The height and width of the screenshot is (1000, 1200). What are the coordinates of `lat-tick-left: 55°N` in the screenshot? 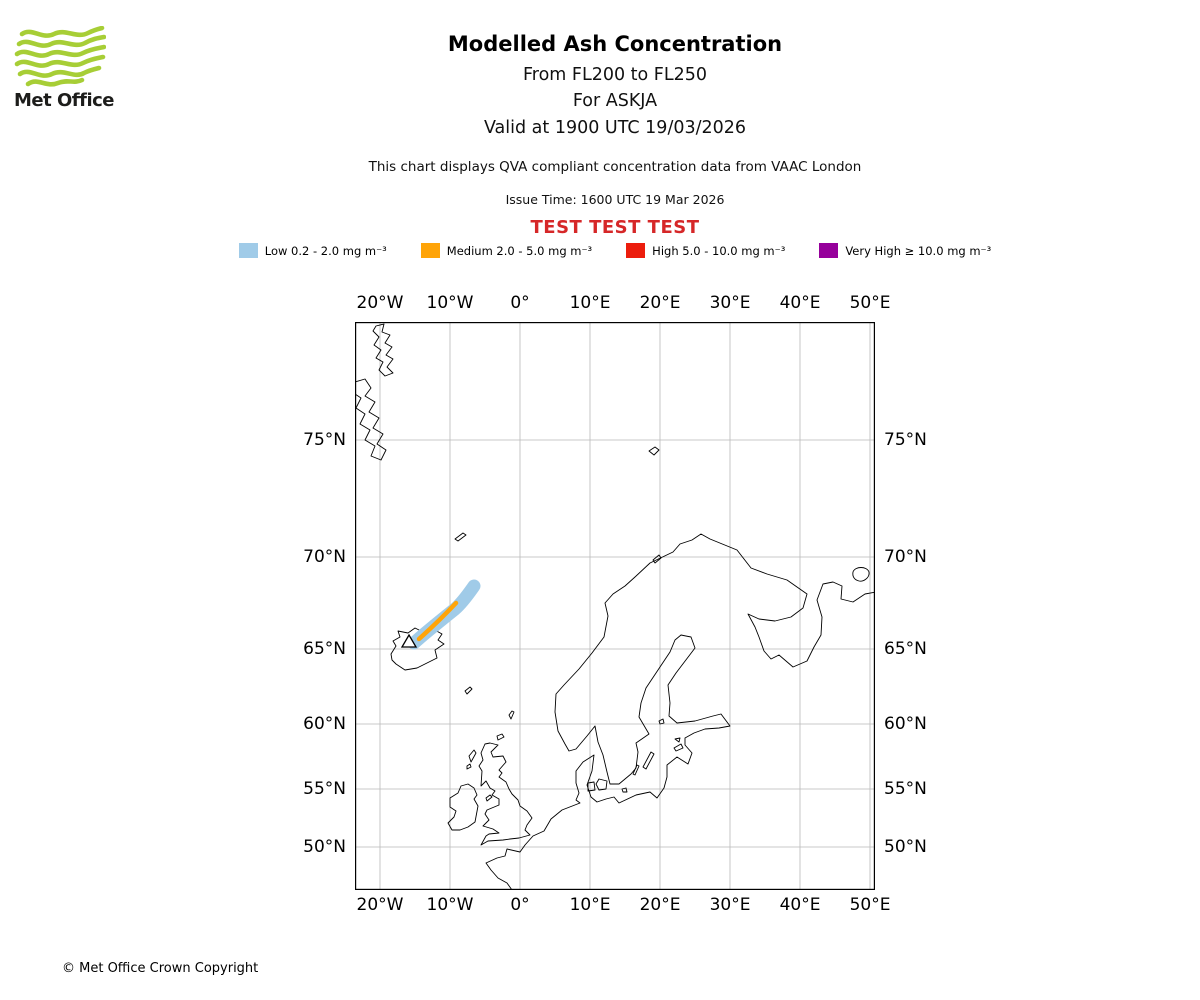 It's located at (324, 789).